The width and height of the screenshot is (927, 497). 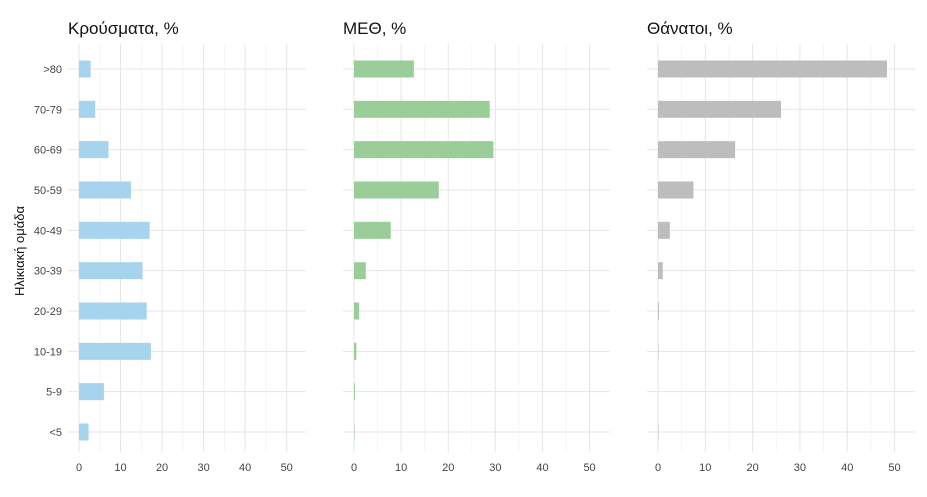 I want to click on y-tick-label: 10-19, so click(x=48, y=352).